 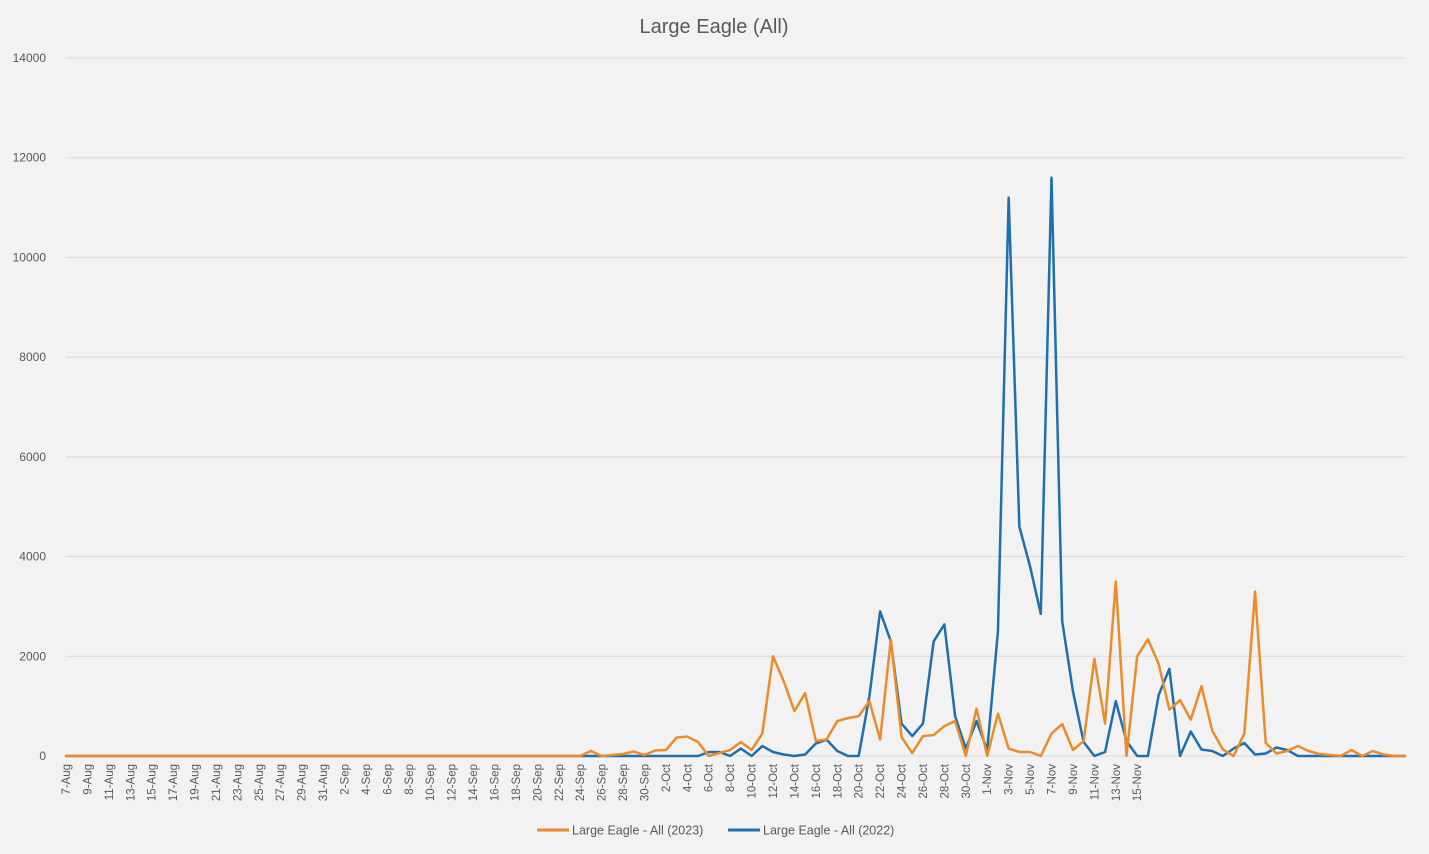 What do you see at coordinates (1010, 779) in the screenshot?
I see `x-tick-label: 3-Nov` at bounding box center [1010, 779].